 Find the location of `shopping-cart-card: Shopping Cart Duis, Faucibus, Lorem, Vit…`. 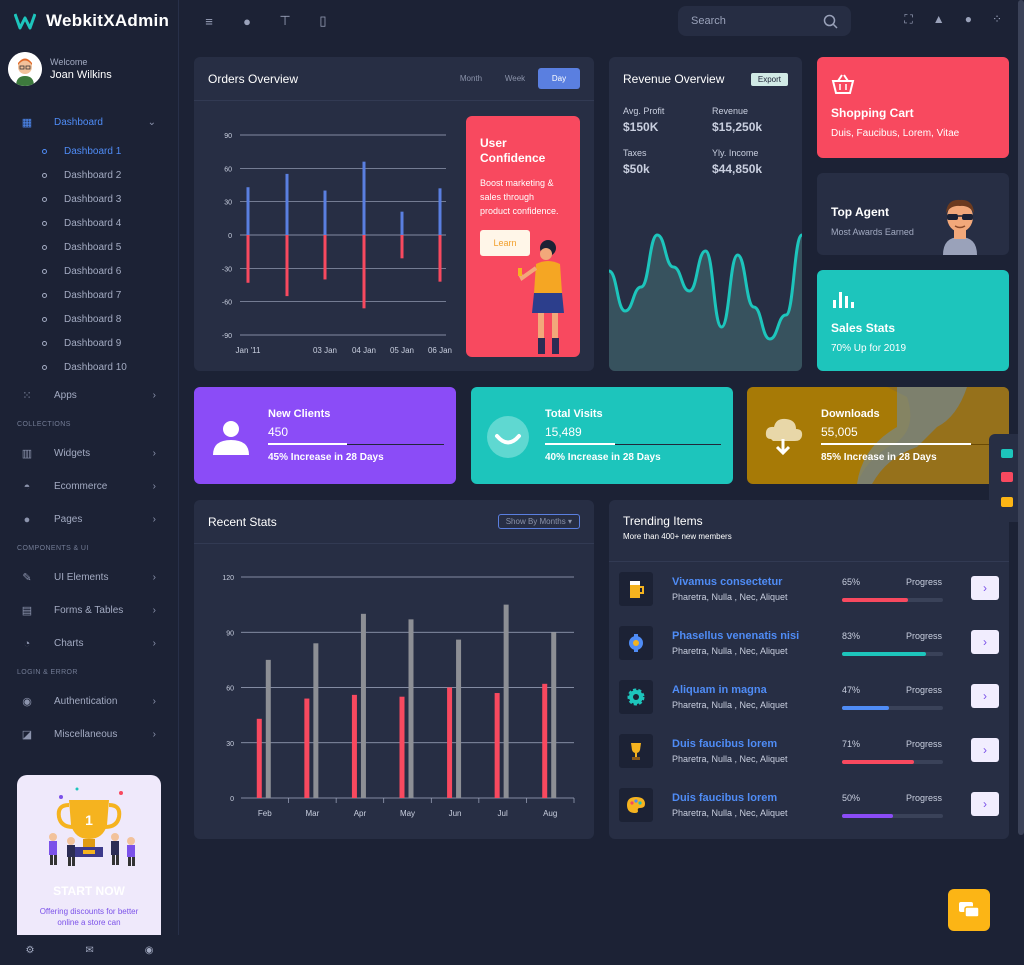

shopping-cart-card: Shopping Cart Duis, Faucibus, Lorem, Vit… is located at coordinates (913, 107).